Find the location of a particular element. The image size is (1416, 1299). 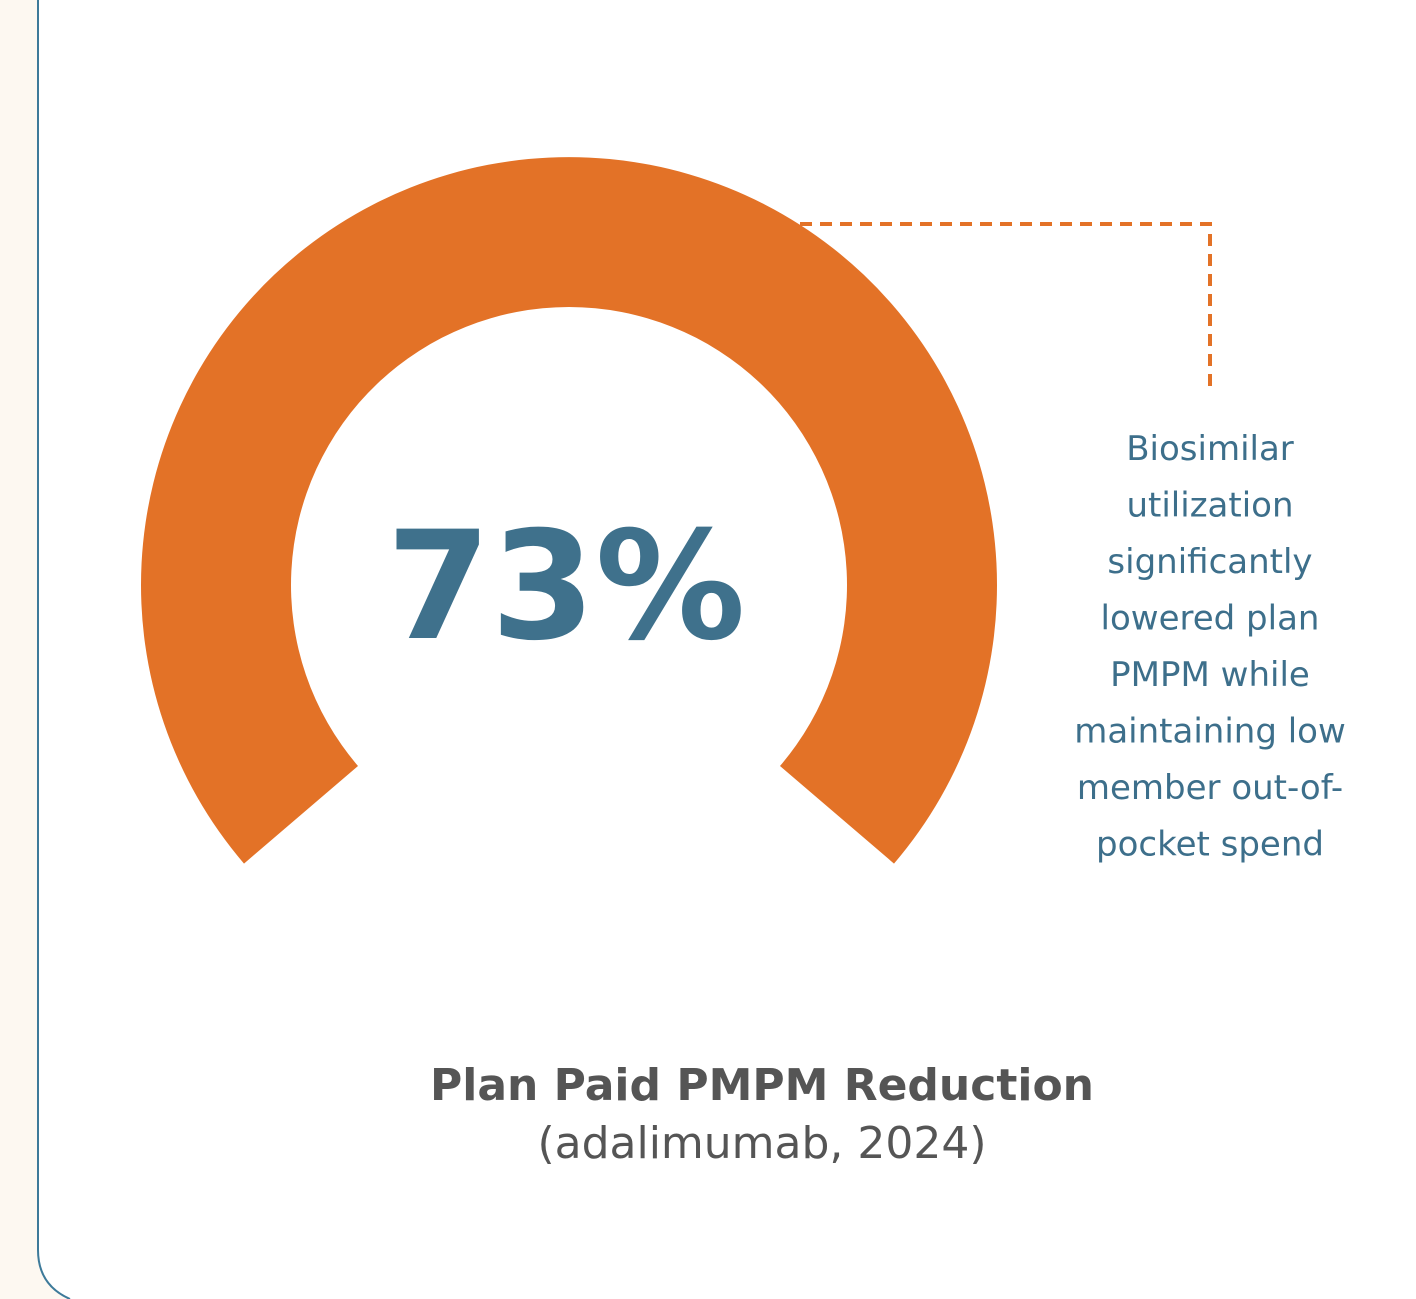

callout-line: maintaining low is located at coordinates (1210, 732).